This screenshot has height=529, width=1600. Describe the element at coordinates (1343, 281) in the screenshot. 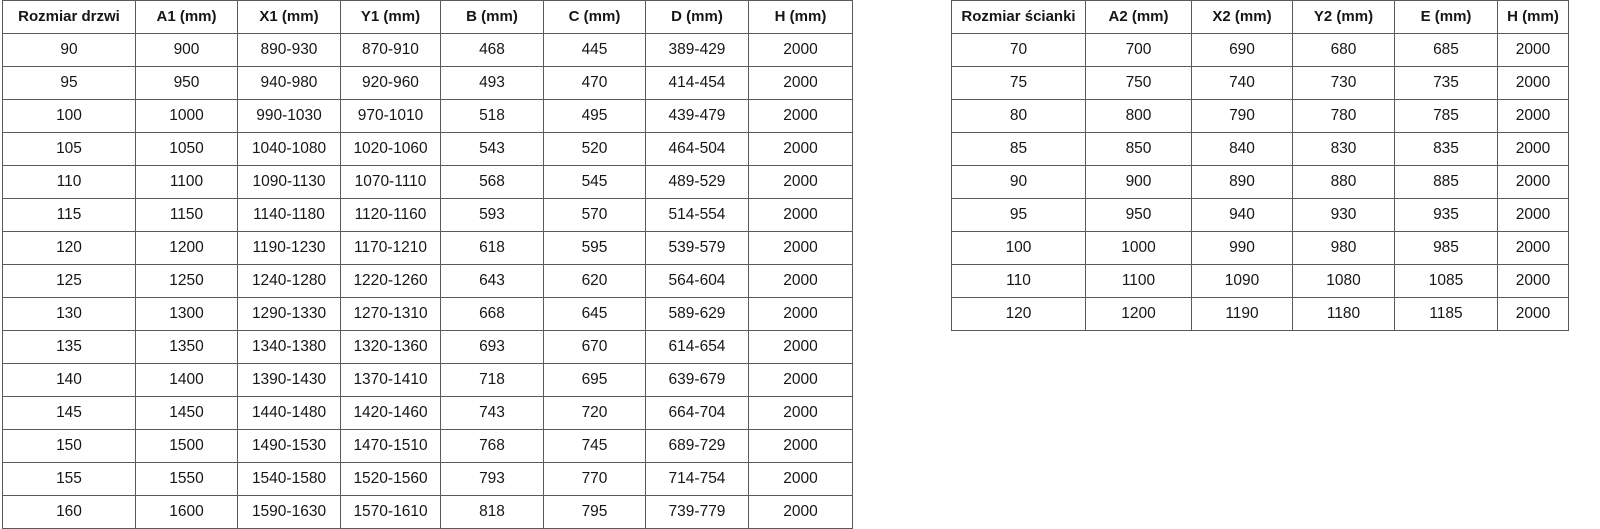

I see `table-cell: 1080` at that location.